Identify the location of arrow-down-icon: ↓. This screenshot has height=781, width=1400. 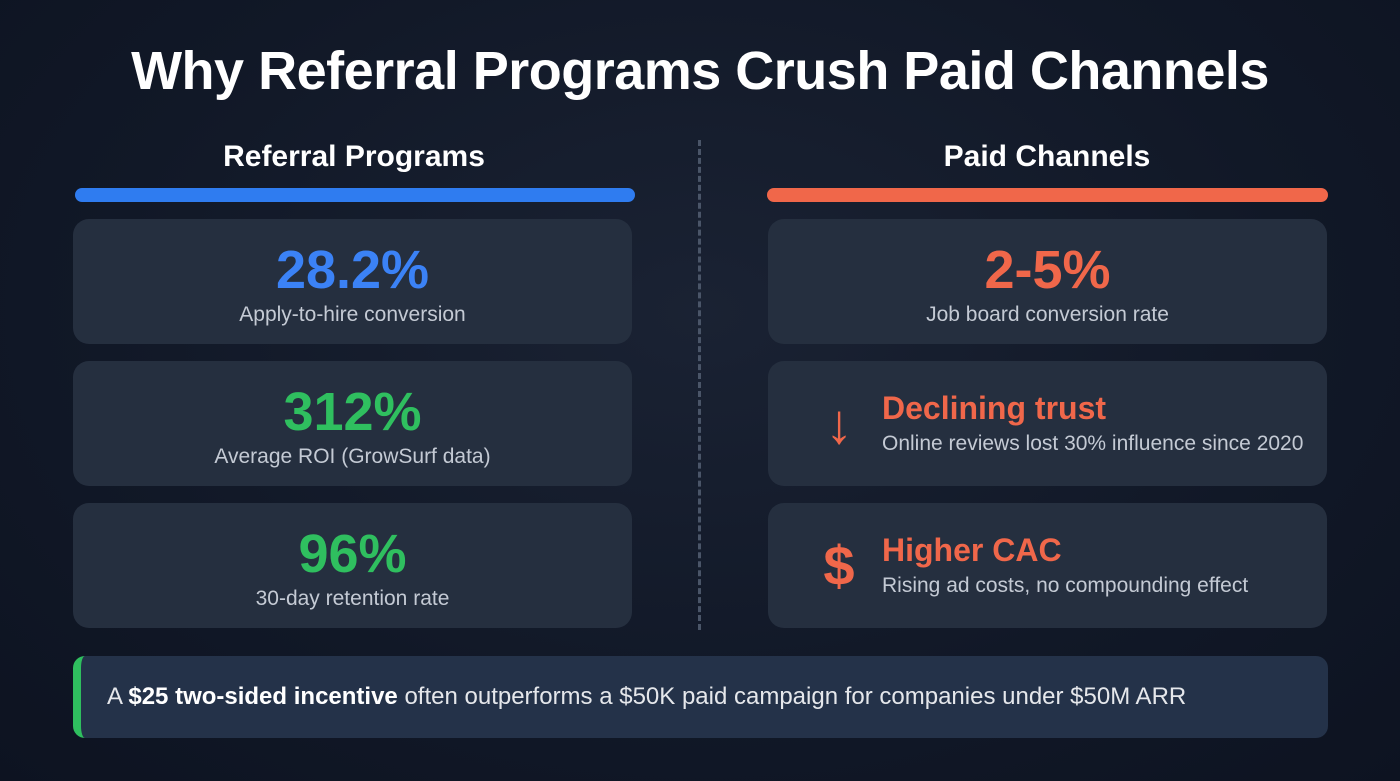
(839, 423).